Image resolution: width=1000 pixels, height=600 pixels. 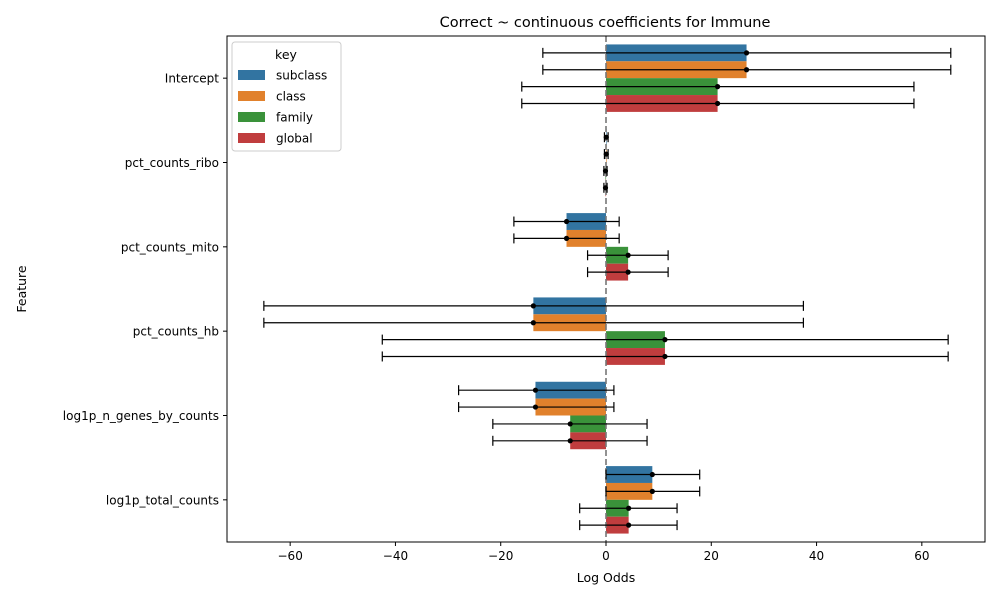 I want to click on x-tick-label: 20, so click(x=711, y=556).